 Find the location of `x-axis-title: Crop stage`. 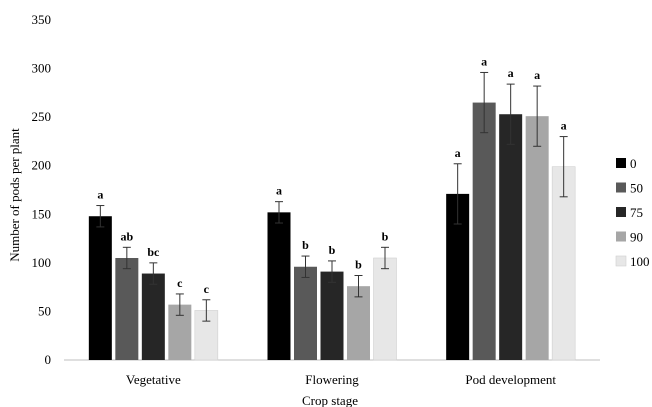

x-axis-title: Crop stage is located at coordinates (330, 400).